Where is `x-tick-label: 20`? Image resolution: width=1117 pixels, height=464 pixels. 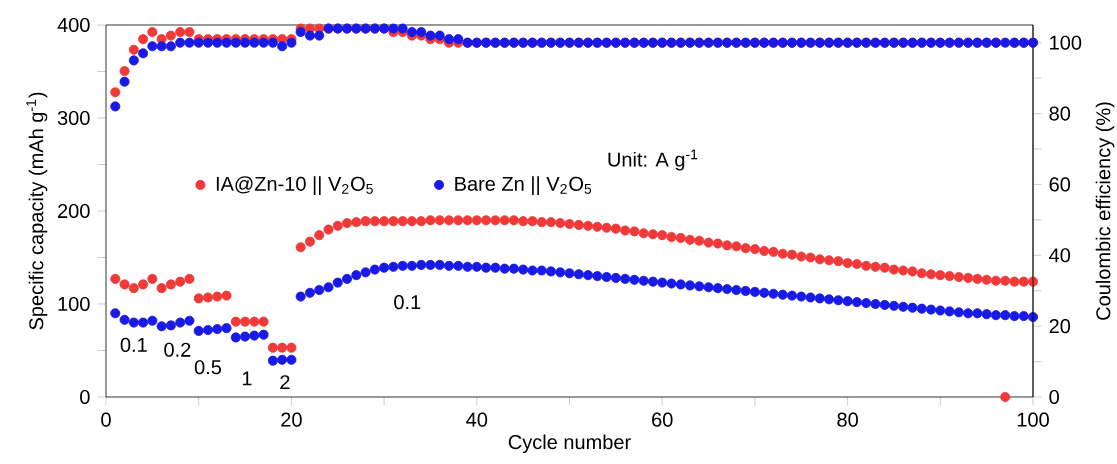 x-tick-label: 20 is located at coordinates (291, 419).